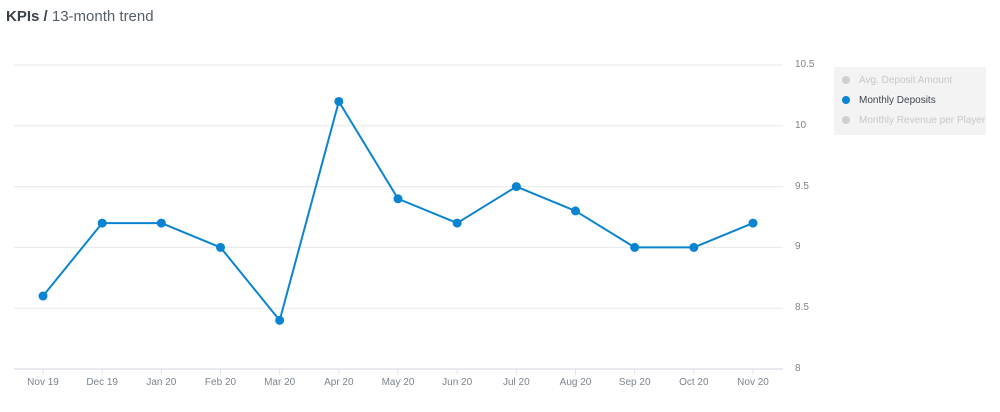 The image size is (1000, 412). What do you see at coordinates (220, 382) in the screenshot?
I see `x-tick-label: Feb 20` at bounding box center [220, 382].